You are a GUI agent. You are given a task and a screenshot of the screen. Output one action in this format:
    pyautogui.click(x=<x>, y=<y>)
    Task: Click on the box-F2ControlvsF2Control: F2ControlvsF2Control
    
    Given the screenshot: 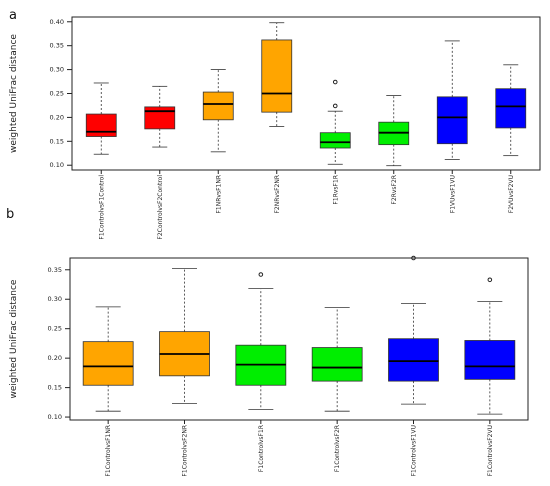 What is the action you would take?
    pyautogui.click(x=160, y=162)
    